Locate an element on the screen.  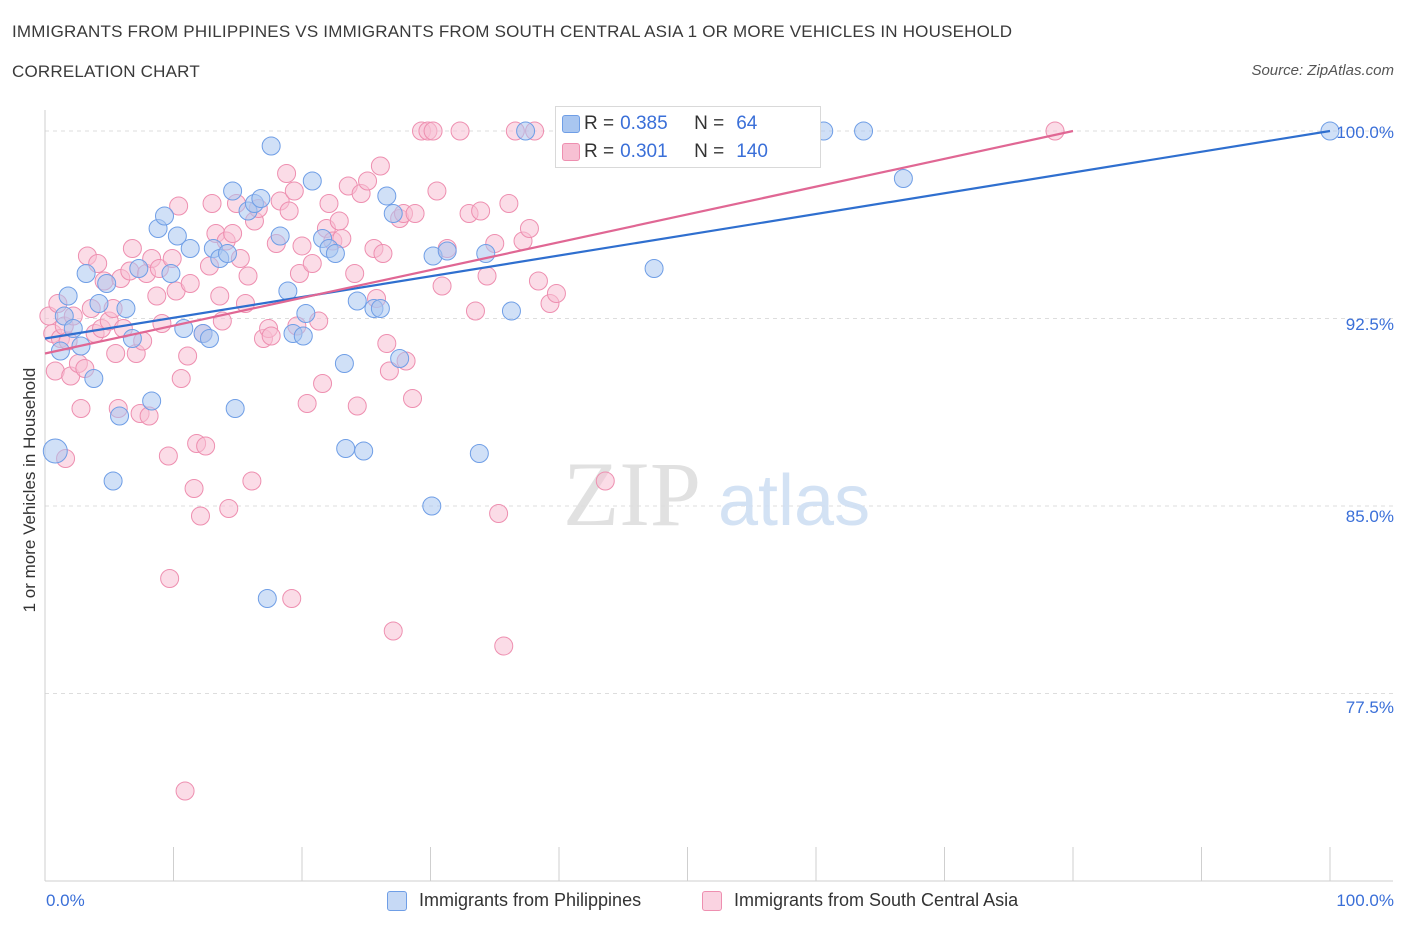
stats-row-philippines: R = 0.385 N = 64 is located at coordinates (660, 124).